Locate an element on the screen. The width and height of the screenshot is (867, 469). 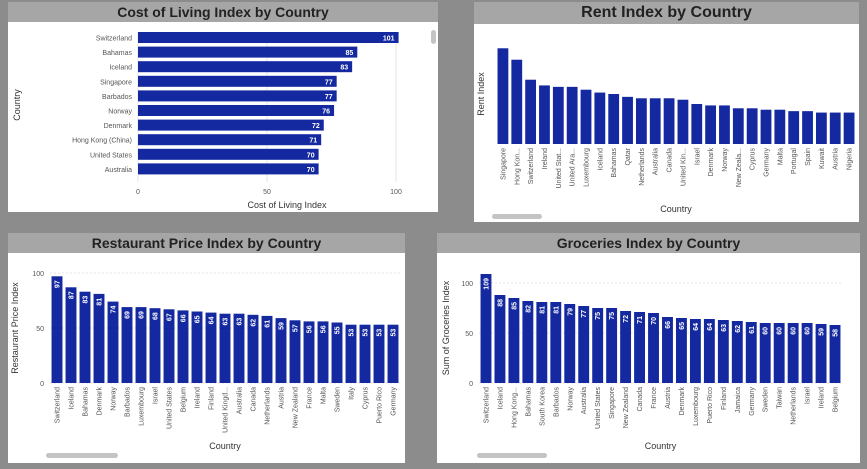
restaurant-scrollbar is located at coordinates (82, 455).